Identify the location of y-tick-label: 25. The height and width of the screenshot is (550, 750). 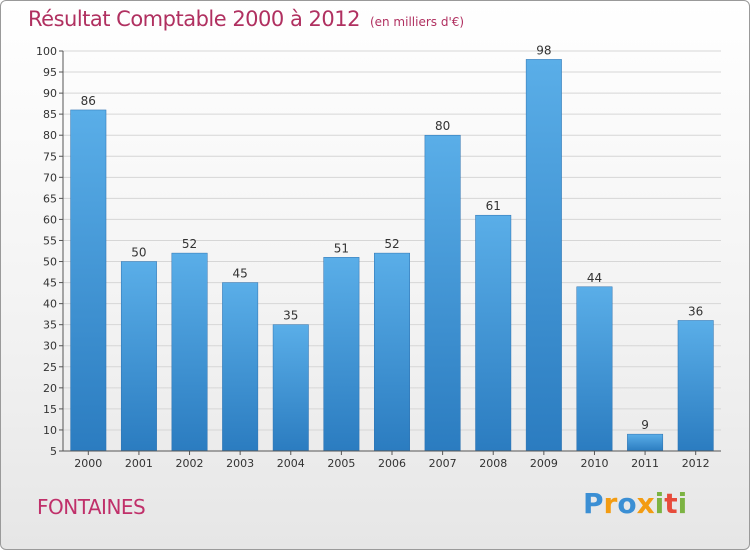
(50, 367).